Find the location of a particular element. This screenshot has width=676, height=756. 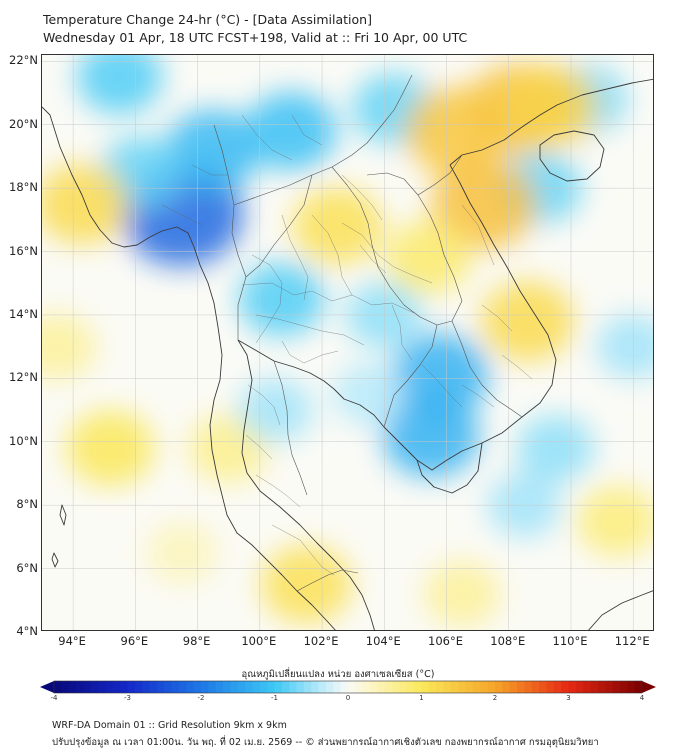

latitude-label: 22°N is located at coordinates (23, 60).